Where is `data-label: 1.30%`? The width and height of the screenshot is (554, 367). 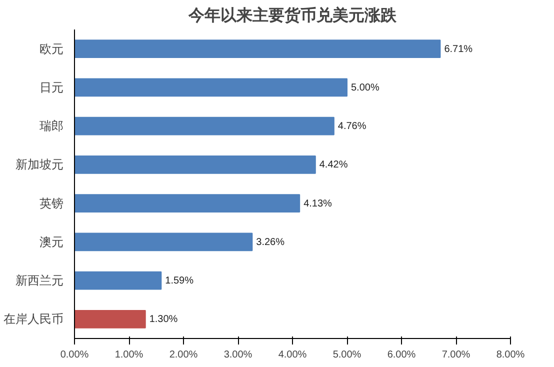 data-label: 1.30% is located at coordinates (163, 320).